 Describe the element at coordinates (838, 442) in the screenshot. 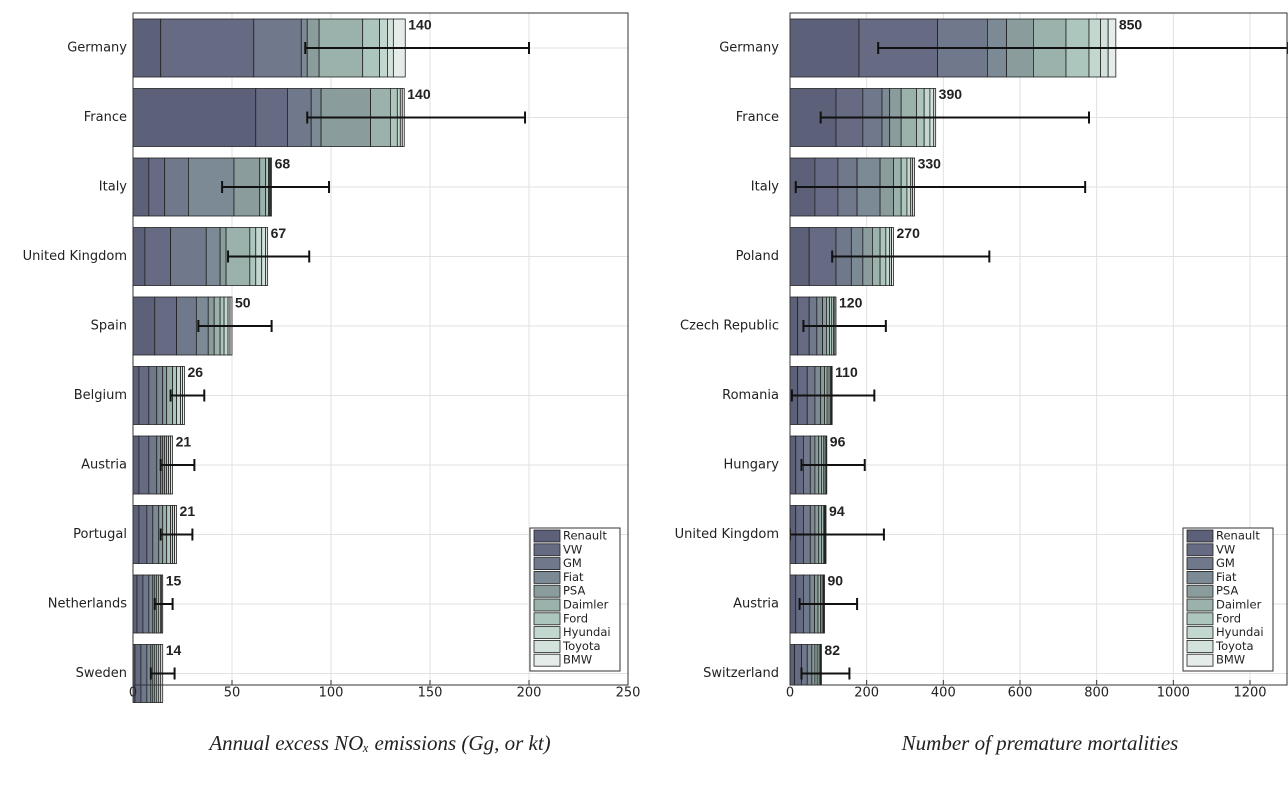

I see `data-label: 96` at that location.